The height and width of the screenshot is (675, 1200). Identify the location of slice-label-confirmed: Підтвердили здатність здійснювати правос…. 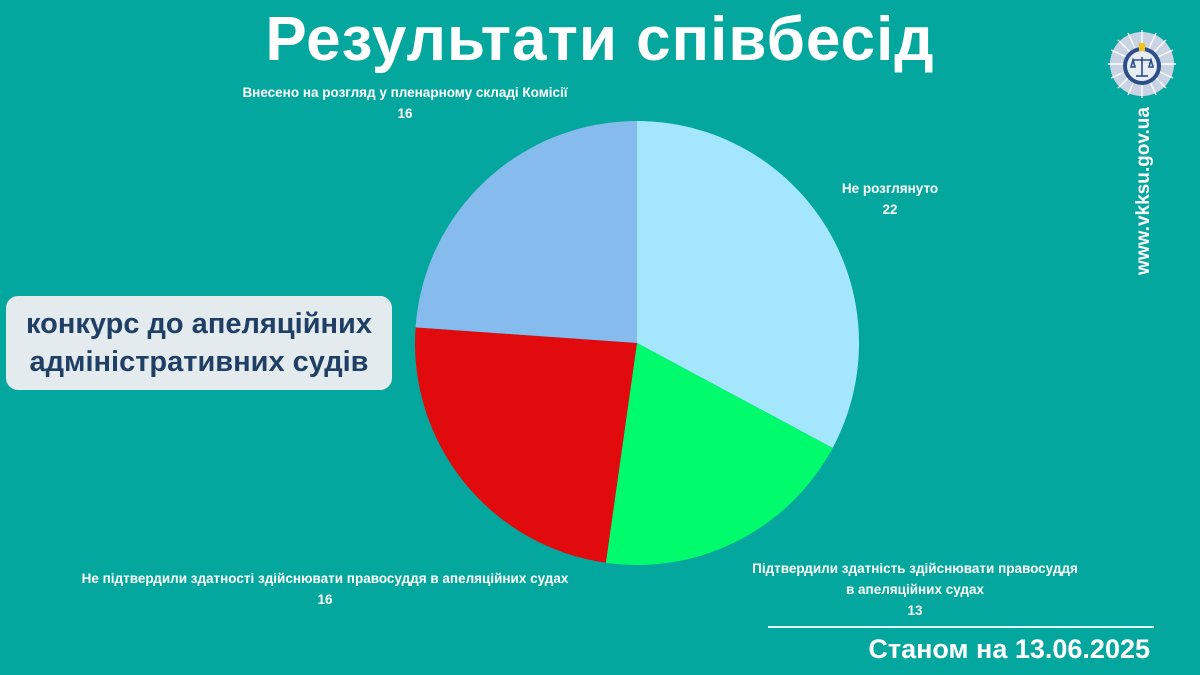
(915, 589).